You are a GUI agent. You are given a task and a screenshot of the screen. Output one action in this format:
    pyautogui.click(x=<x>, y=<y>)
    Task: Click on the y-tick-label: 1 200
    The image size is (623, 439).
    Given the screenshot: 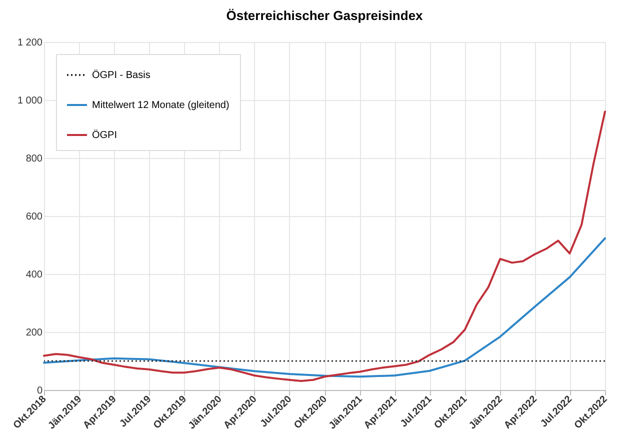 What is the action you would take?
    pyautogui.click(x=30, y=43)
    